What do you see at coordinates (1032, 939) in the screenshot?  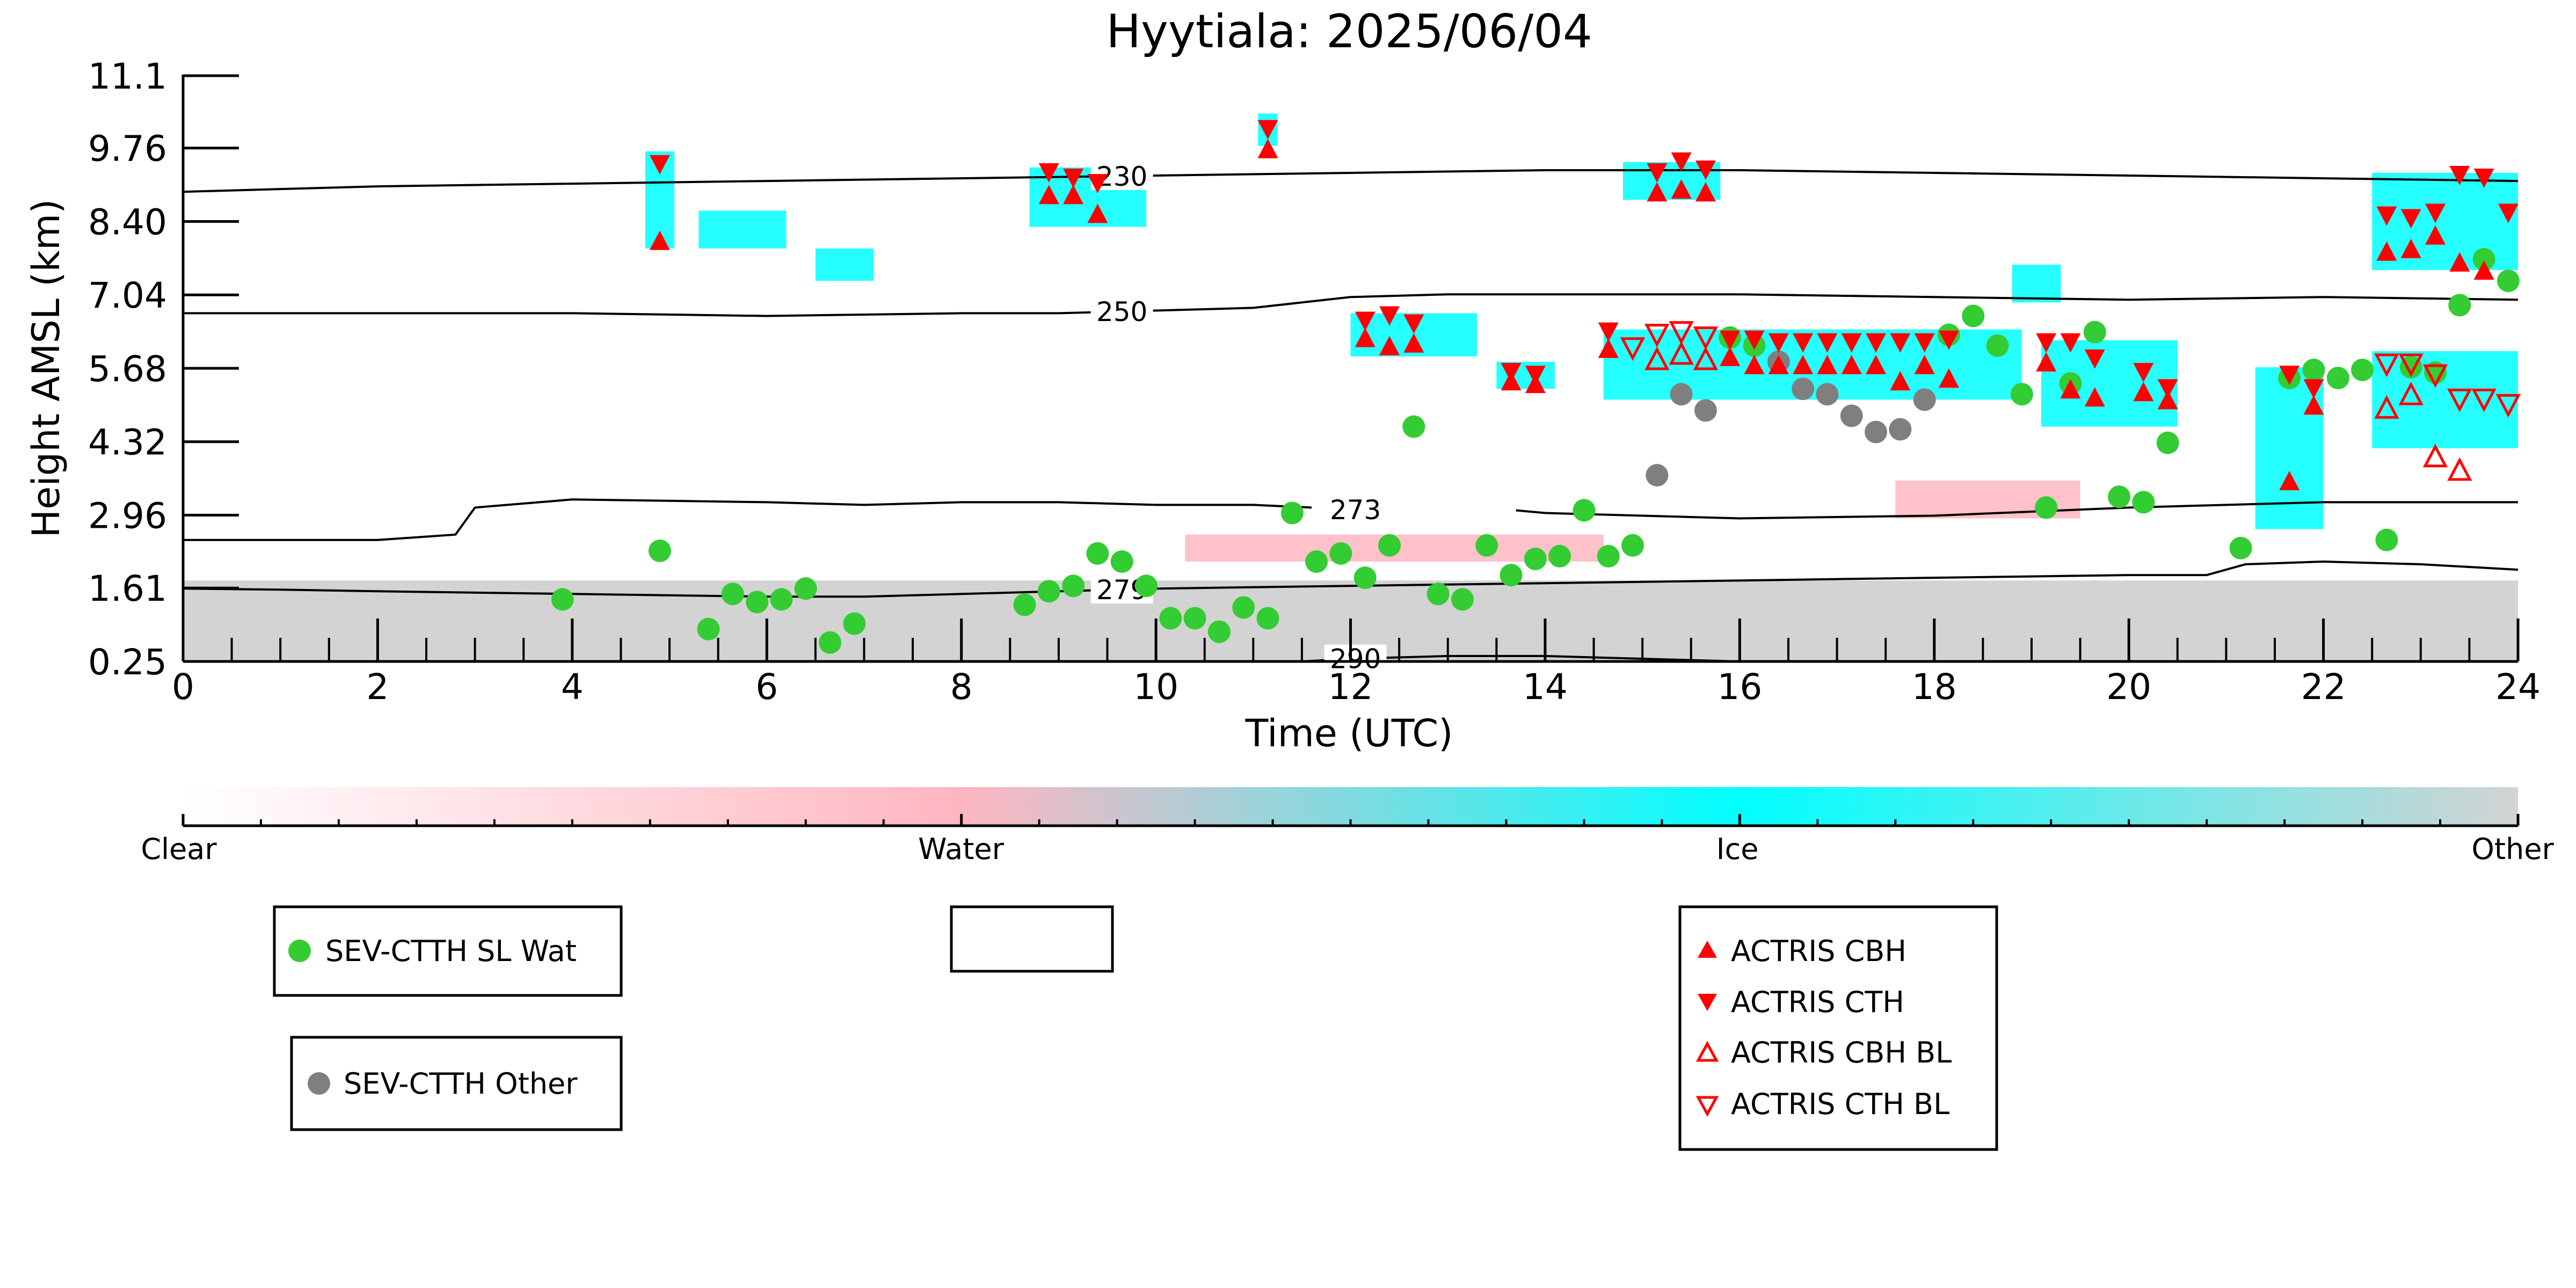 I see `legend-empty-box` at bounding box center [1032, 939].